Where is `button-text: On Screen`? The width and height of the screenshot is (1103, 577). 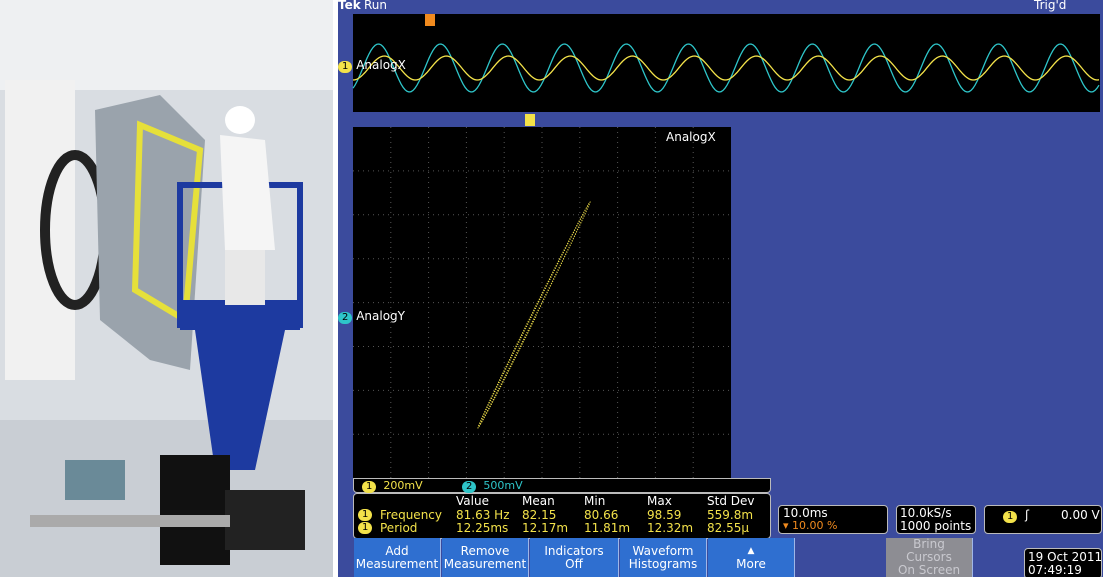 button-text: On Screen is located at coordinates (929, 570).